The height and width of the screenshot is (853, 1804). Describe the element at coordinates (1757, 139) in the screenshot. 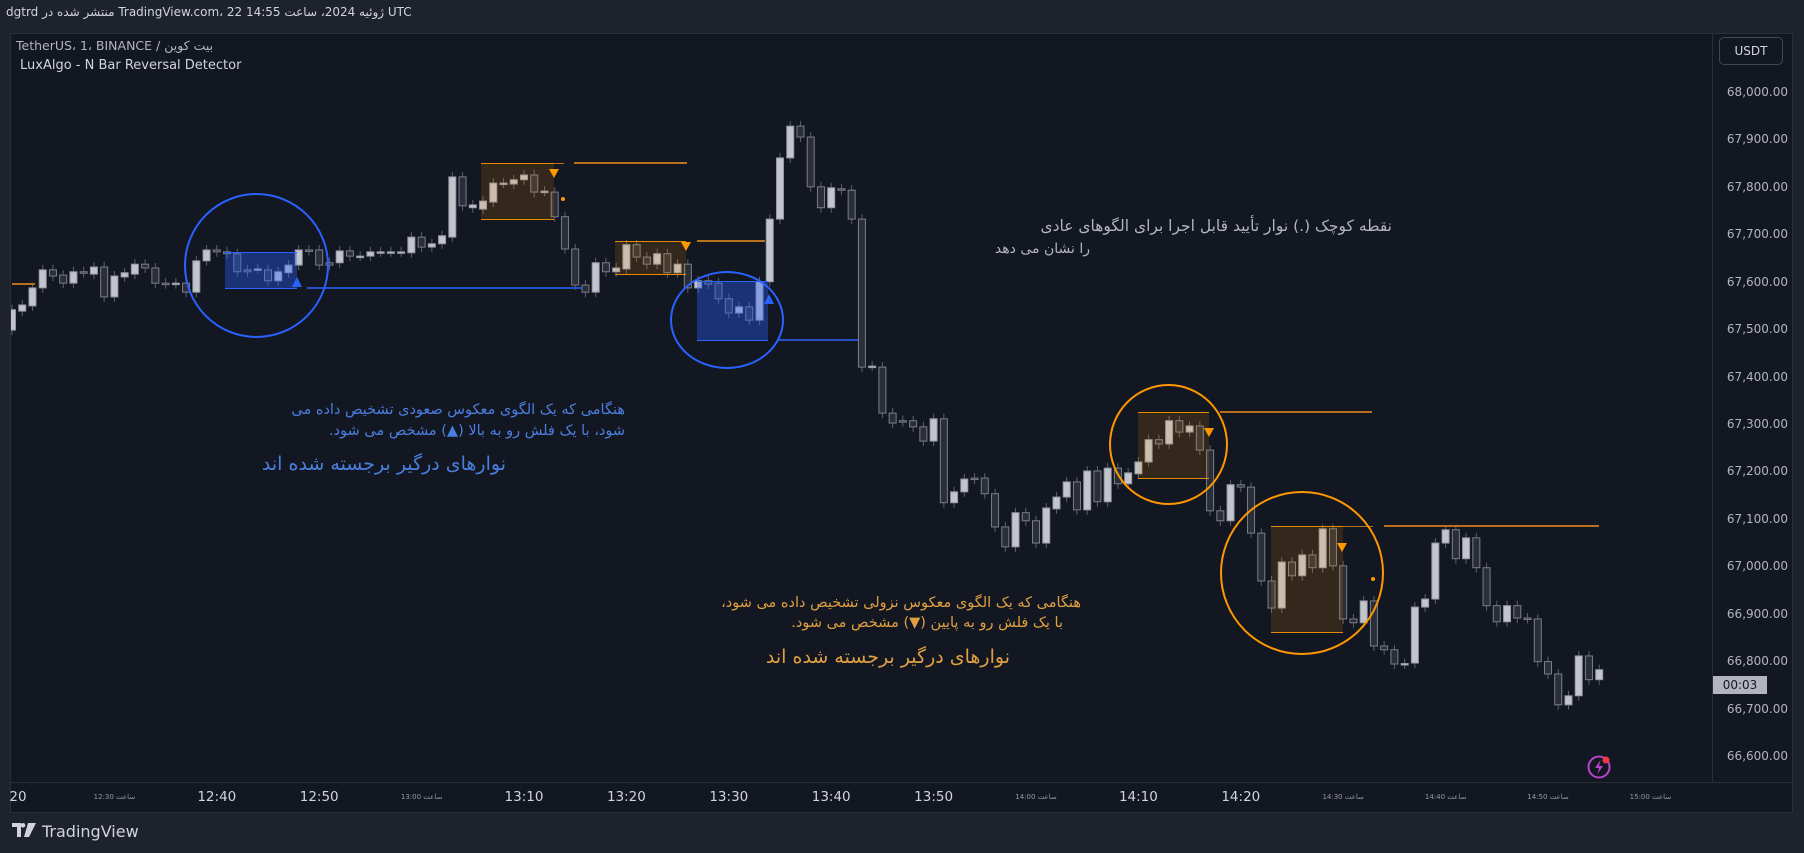

I see `price-tick-label: 67,900.00` at that location.